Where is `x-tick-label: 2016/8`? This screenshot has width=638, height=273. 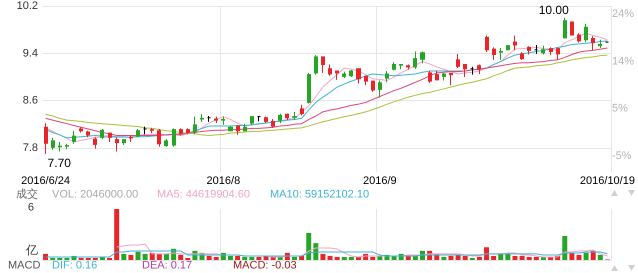 x-tick-label: 2016/8 is located at coordinates (223, 181).